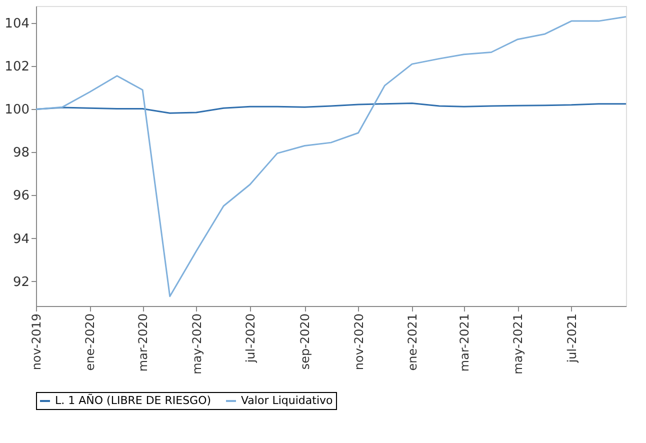 This screenshot has width=646, height=443. I want to click on x-tick-label: jul-2020, so click(250, 339).